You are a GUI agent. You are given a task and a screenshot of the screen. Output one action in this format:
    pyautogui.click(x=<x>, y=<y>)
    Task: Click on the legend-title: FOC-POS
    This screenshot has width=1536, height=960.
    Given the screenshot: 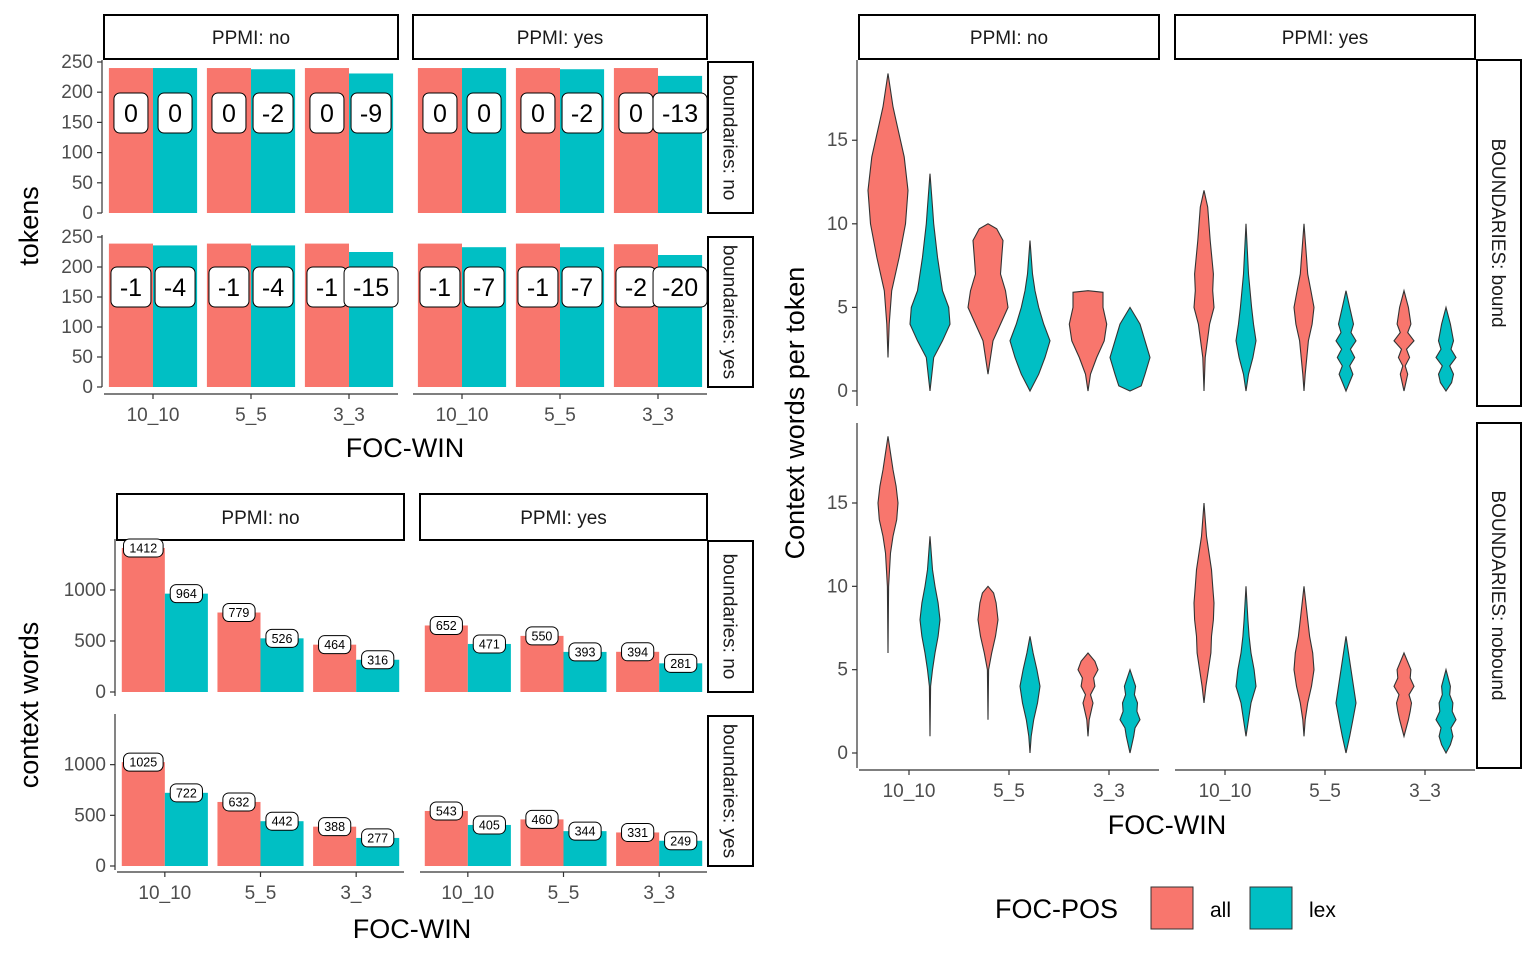 What is the action you would take?
    pyautogui.click(x=1056, y=909)
    